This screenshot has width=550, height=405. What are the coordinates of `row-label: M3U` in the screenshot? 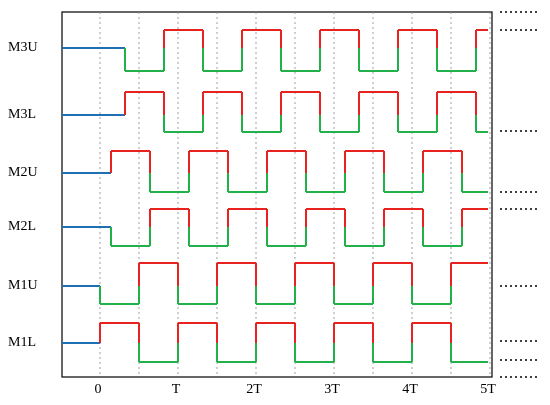 It's located at (23, 47).